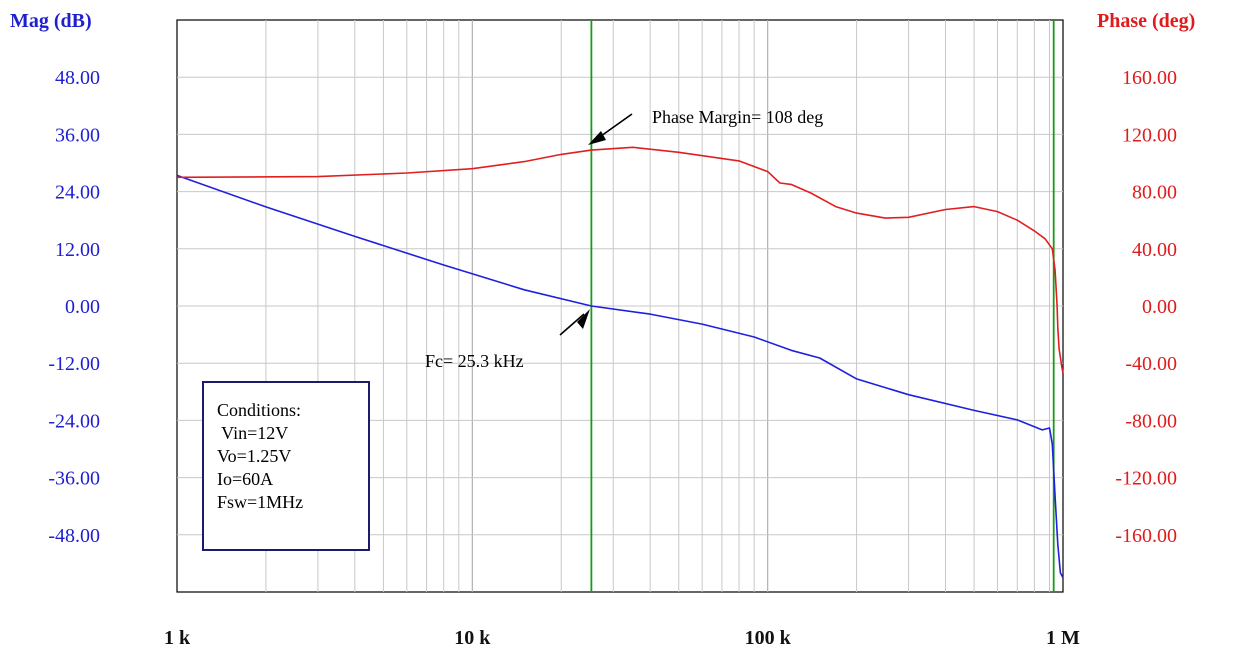 The width and height of the screenshot is (1260, 655). What do you see at coordinates (74, 364) in the screenshot?
I see `mag-tick-label: -12.00` at bounding box center [74, 364].